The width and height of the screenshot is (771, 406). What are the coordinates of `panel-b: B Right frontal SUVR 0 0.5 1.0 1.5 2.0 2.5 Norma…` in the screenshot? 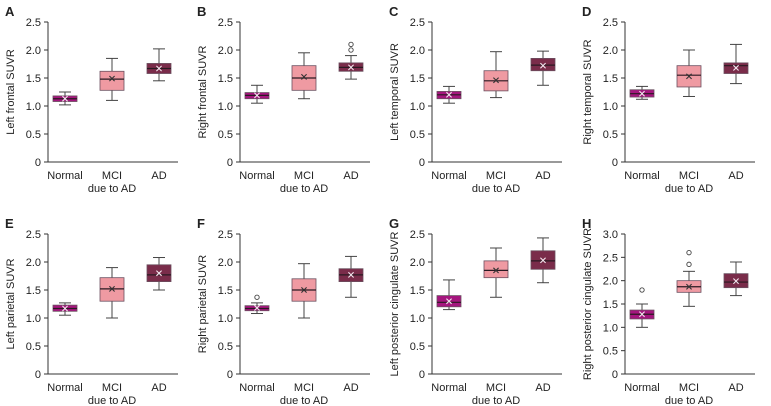 It's located at (283, 99).